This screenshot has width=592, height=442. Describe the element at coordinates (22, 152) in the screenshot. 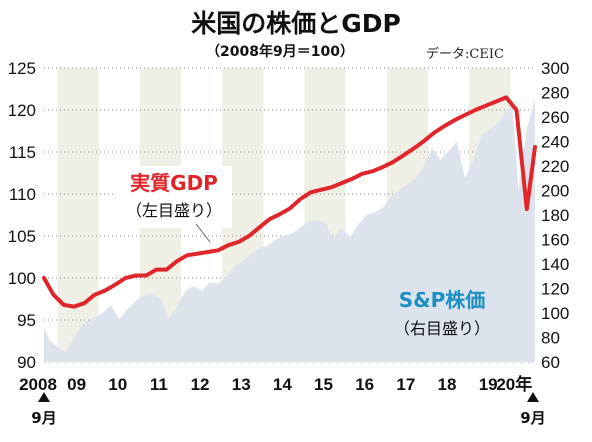

I see `left-tick-label: 115` at that location.